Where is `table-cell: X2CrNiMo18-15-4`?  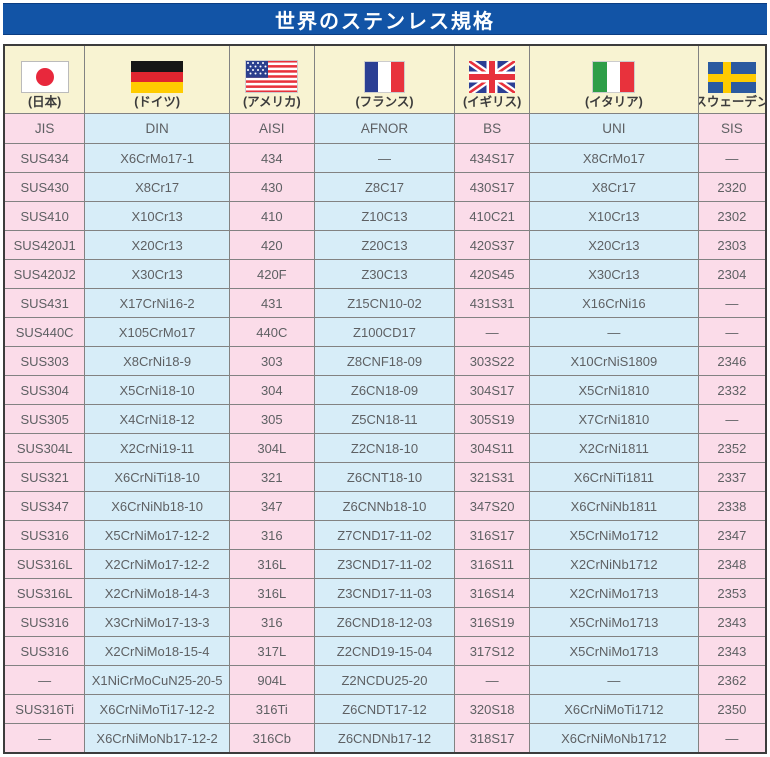
table-cell: X2CrNiMo18-15-4 is located at coordinates (157, 651).